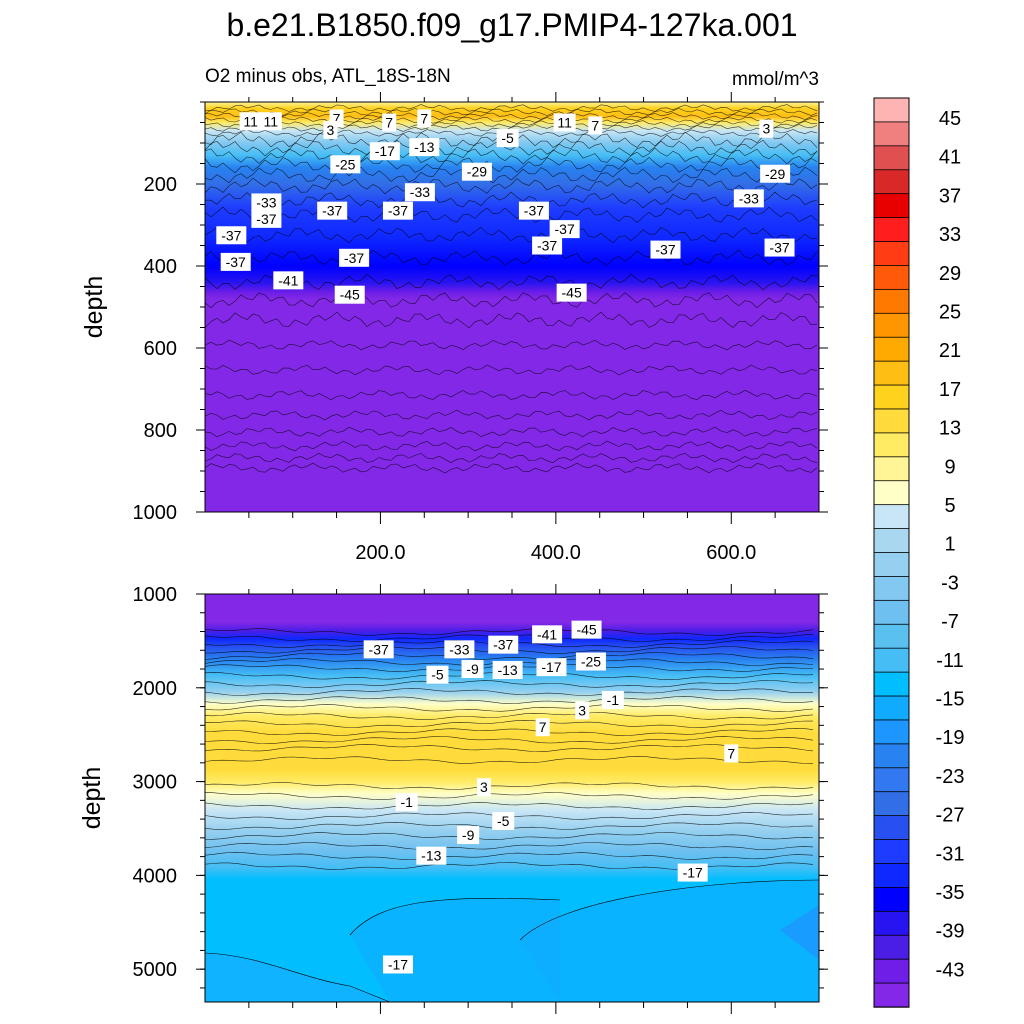 Image resolution: width=1024 pixels, height=1024 pixels. I want to click on contour-label-text: -13, so click(431, 856).